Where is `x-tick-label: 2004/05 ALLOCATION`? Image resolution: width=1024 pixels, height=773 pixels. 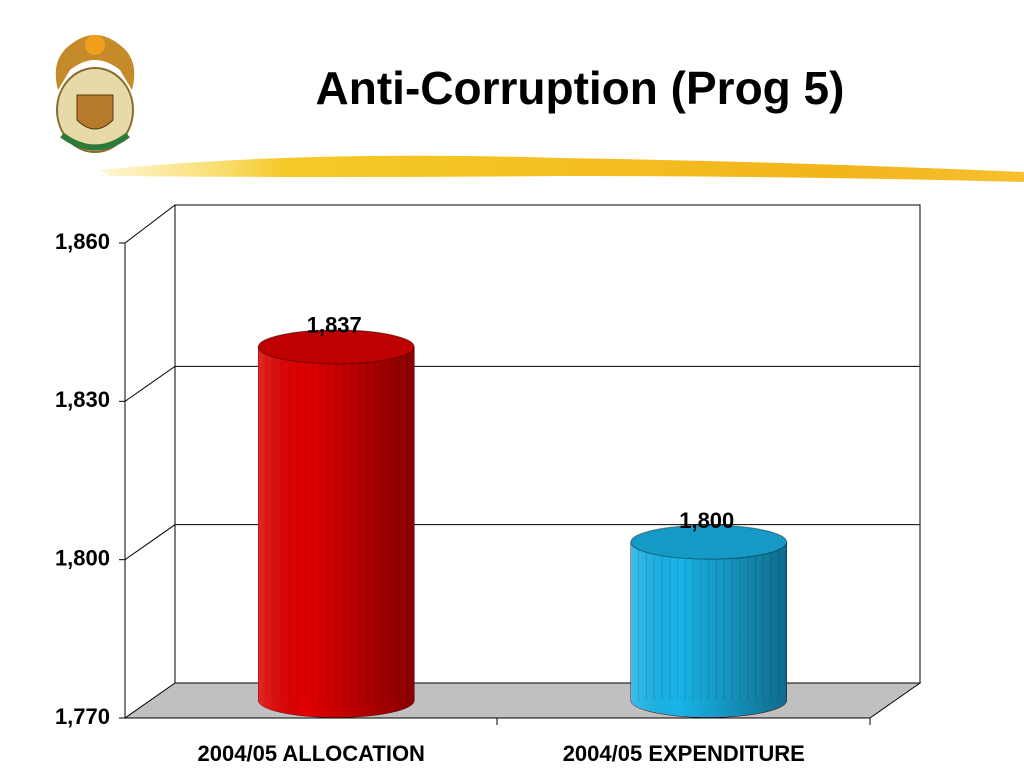 x-tick-label: 2004/05 ALLOCATION is located at coordinates (311, 753).